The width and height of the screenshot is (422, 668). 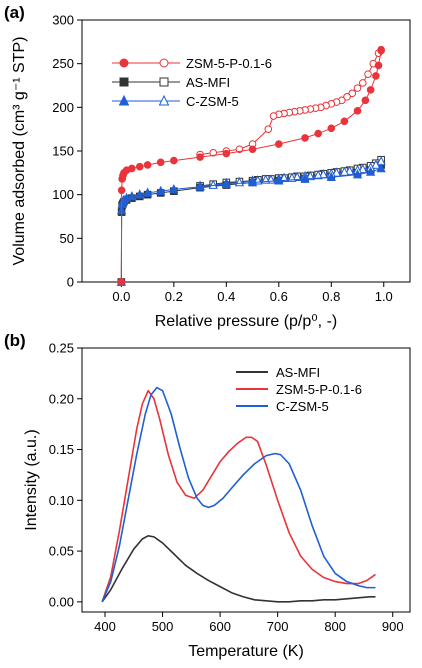 What do you see at coordinates (246, 651) in the screenshot?
I see `x-axis-label: Temperature (K)` at bounding box center [246, 651].